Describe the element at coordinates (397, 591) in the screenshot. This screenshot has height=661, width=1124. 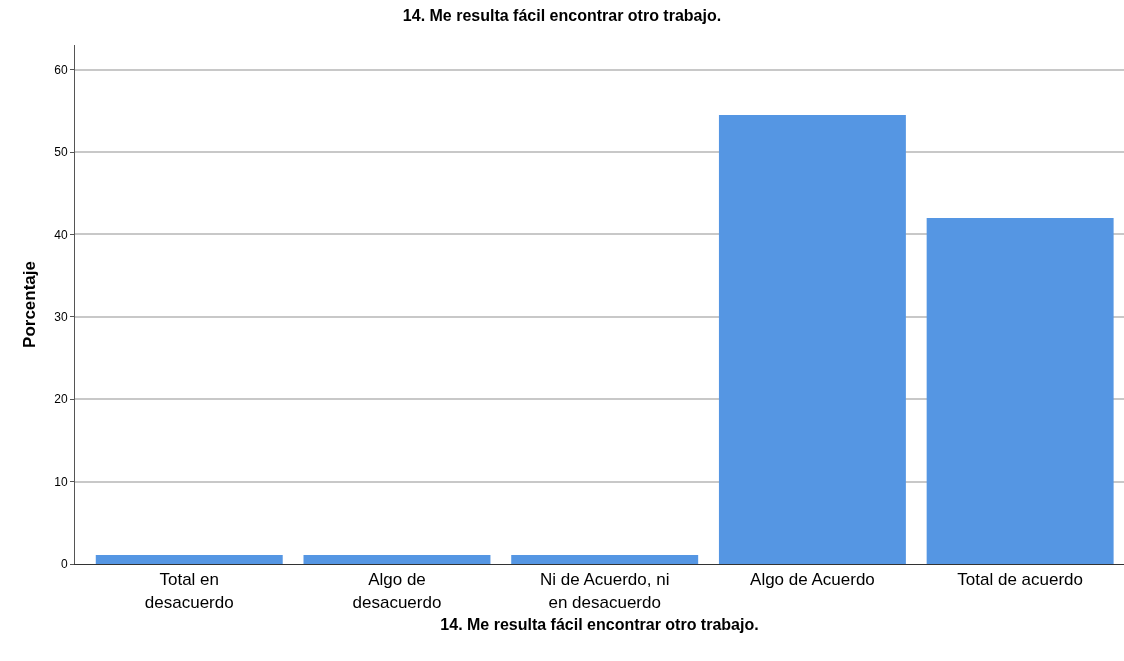
I see `x-tick-label: Algo de desacuerdo` at that location.